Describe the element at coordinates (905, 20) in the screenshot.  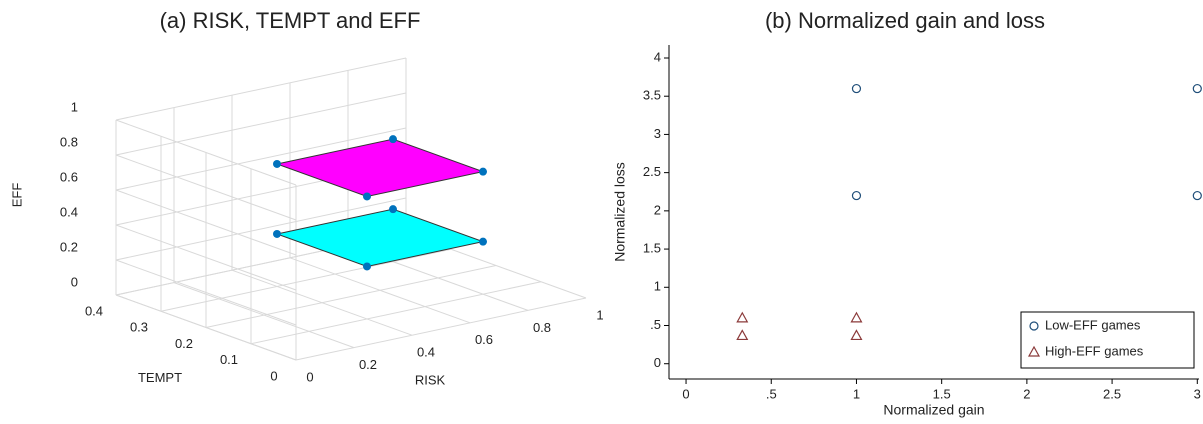
I see `chart-title: (b) Normalized gain and loss` at that location.